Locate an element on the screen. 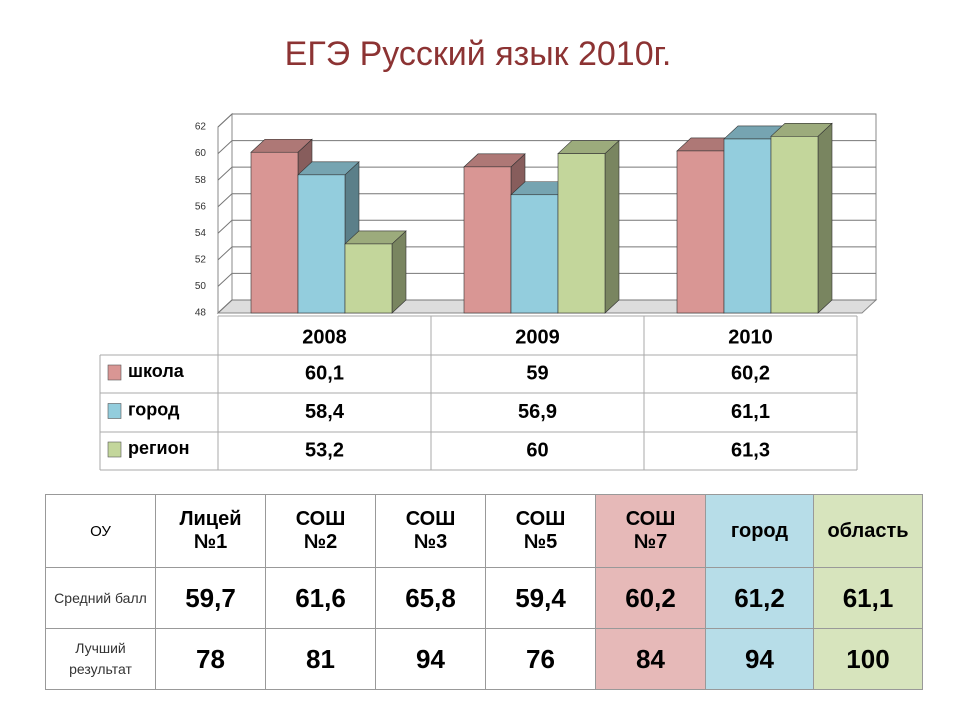  table-cell: 61,6 is located at coordinates (320, 598).